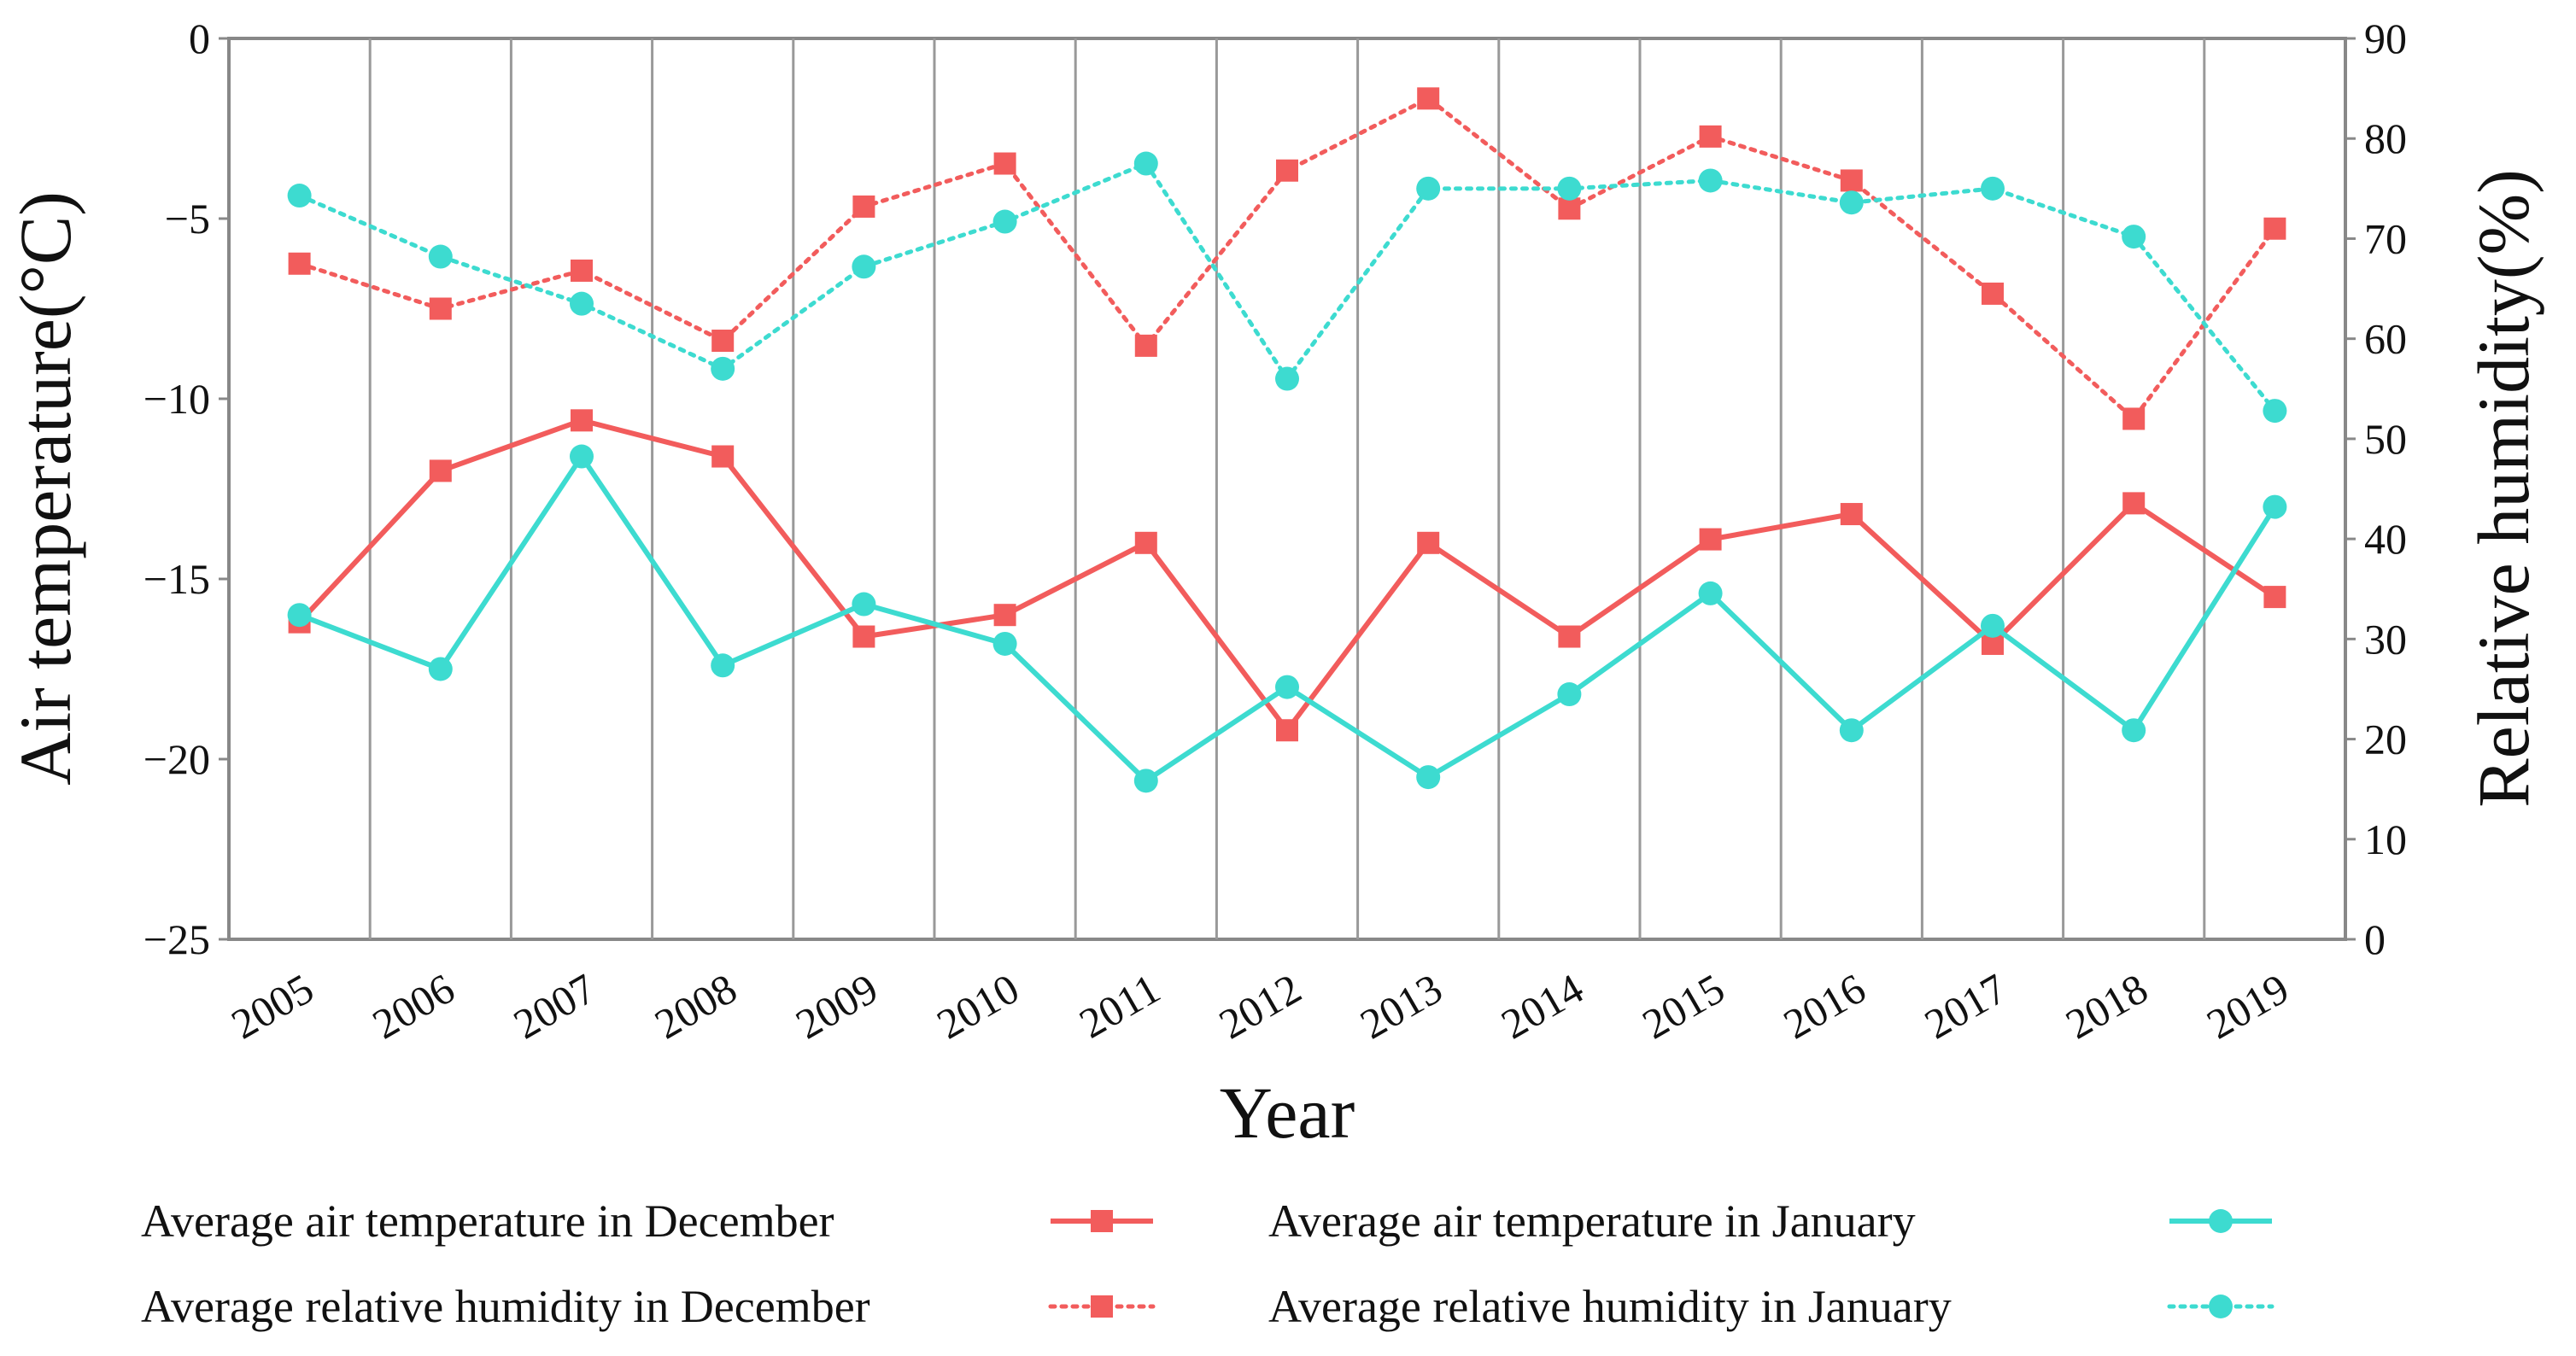 The image size is (2576, 1356). What do you see at coordinates (977, 1006) in the screenshot?
I see `x-tick-label: 2010` at bounding box center [977, 1006].